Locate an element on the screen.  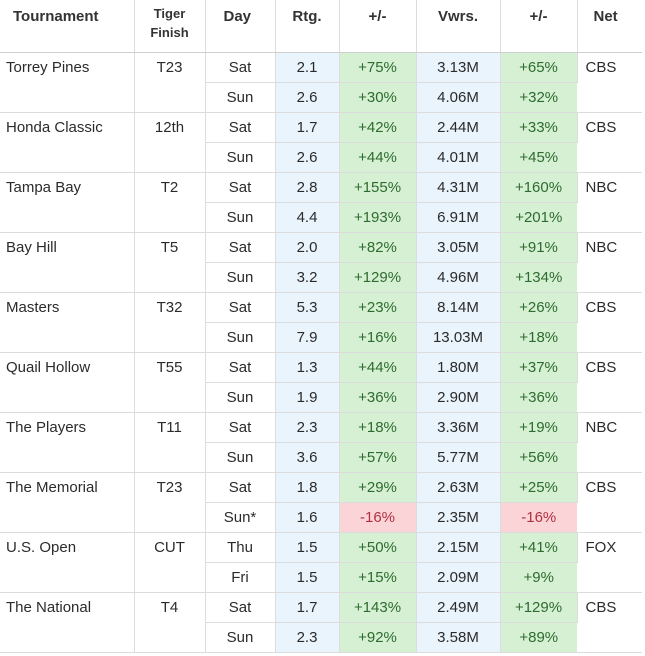
viewers-cell: 2.35M is located at coordinates (458, 517).